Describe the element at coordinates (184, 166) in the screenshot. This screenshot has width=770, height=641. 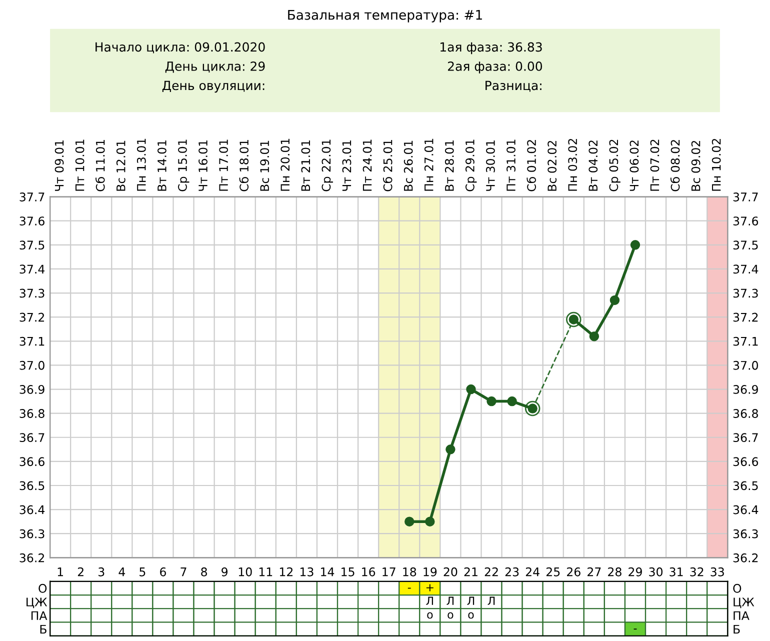
I see `x-tick-label: Ср 15.01` at that location.